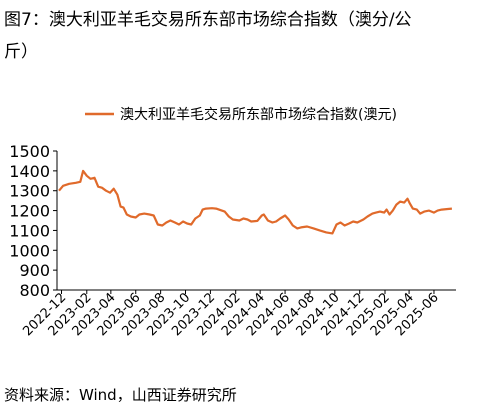 This screenshot has height=412, width=485. Describe the element at coordinates (120, 395) in the screenshot. I see `source-note: 资料来源：Wind，山西证券研究所` at that location.